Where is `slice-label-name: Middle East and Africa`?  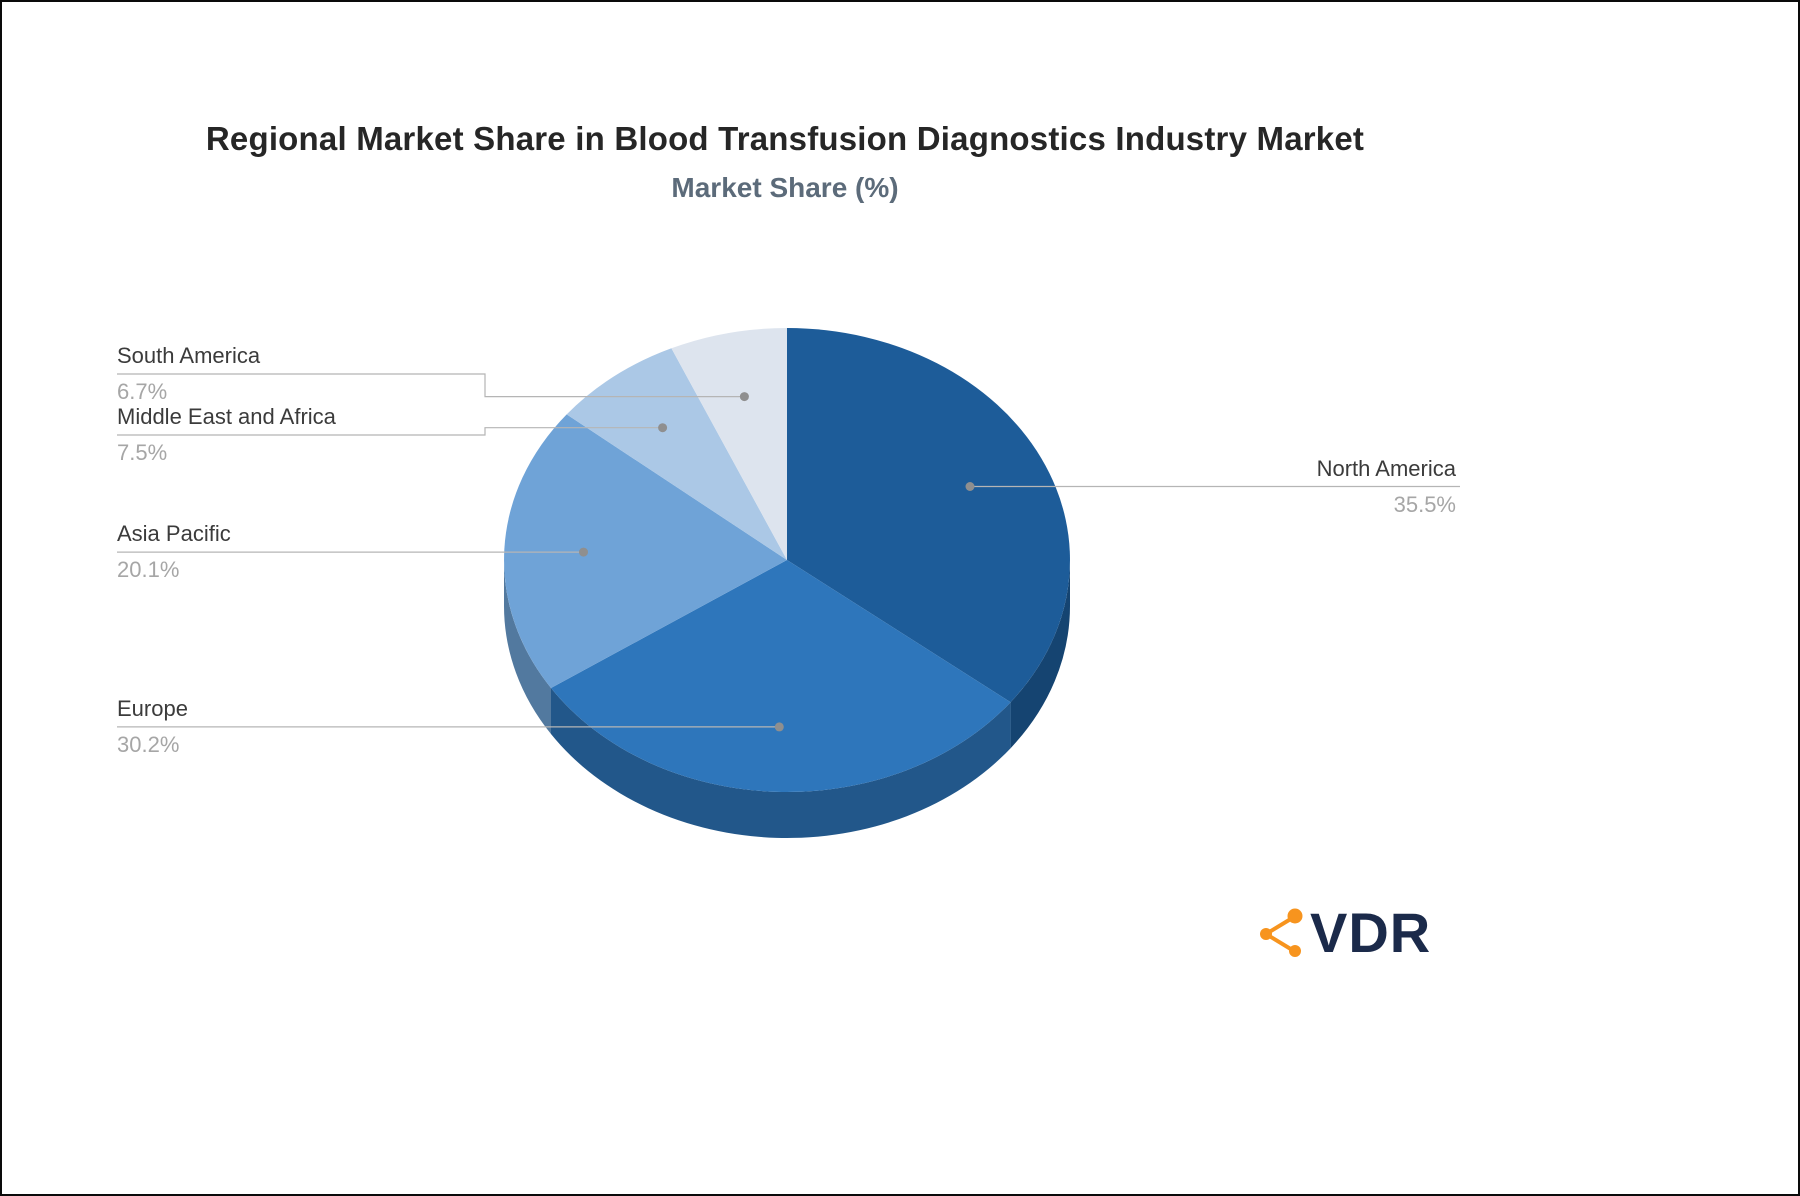
slice-label-name: Middle East and Africa is located at coordinates (226, 416).